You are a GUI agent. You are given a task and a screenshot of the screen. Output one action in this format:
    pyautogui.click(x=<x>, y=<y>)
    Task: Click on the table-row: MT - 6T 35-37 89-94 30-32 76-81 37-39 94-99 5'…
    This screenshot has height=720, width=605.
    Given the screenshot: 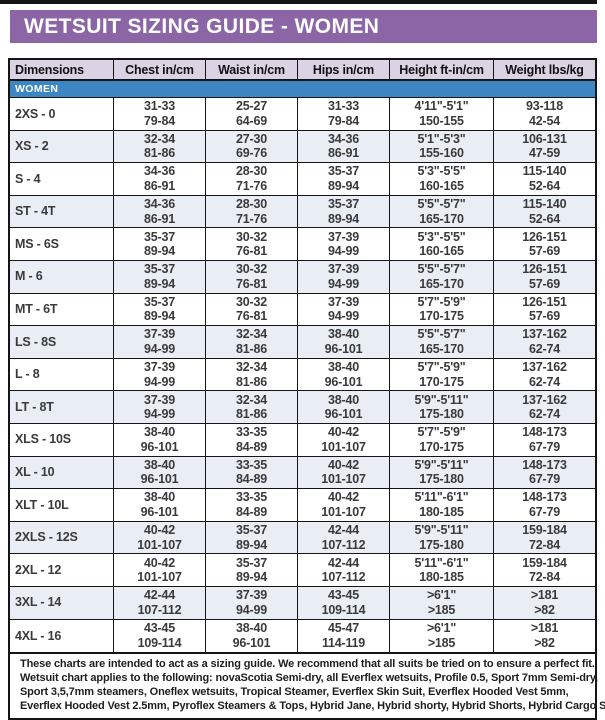 What is the action you would take?
    pyautogui.click(x=302, y=310)
    